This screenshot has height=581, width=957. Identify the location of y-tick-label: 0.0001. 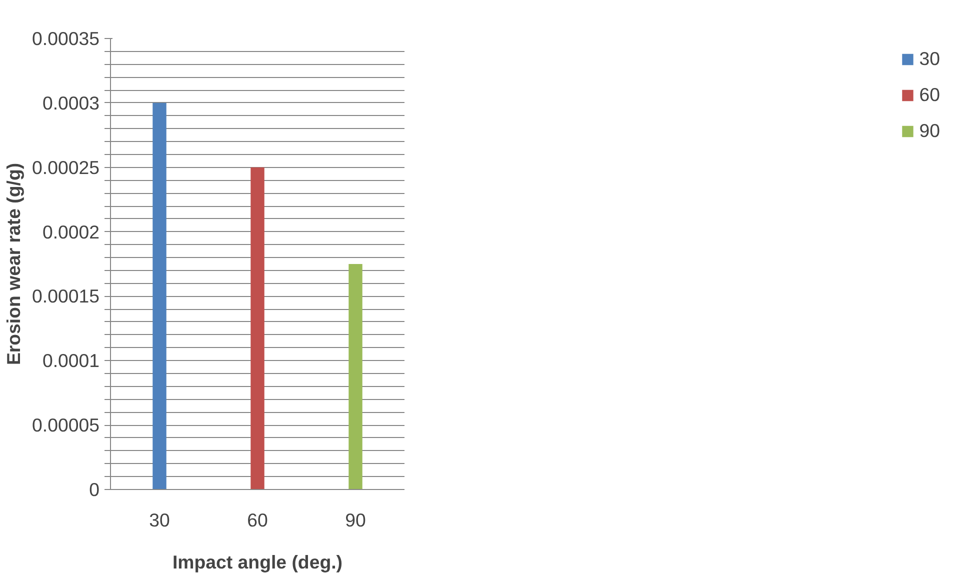
(71, 361).